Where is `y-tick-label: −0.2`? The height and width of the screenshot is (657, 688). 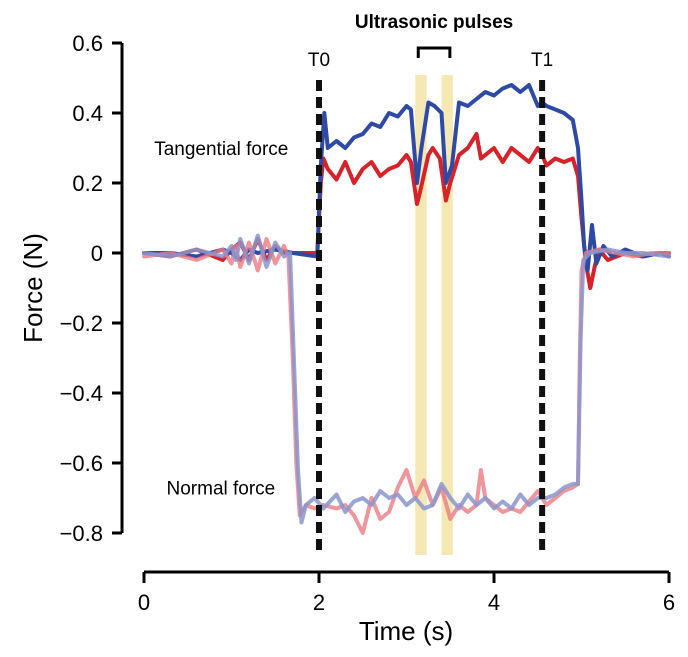 y-tick-label: −0.2 is located at coordinates (81, 323).